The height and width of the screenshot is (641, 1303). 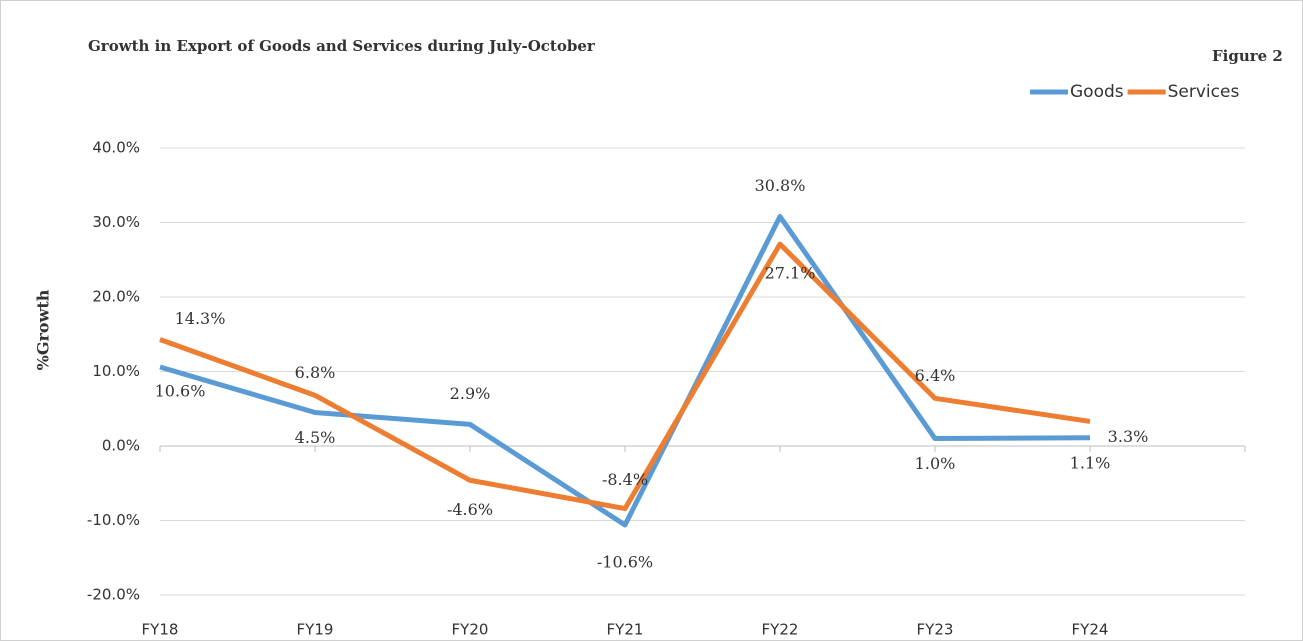 I want to click on data-label: 3.3%, so click(x=1128, y=436).